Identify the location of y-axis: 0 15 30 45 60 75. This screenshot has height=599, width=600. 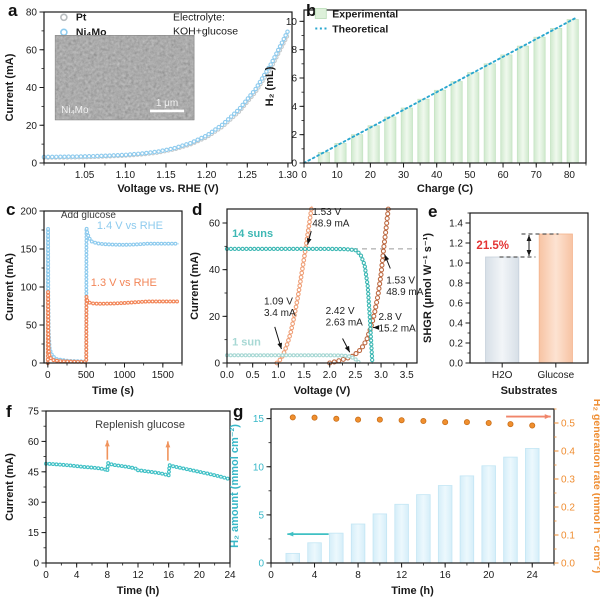
(37, 488).